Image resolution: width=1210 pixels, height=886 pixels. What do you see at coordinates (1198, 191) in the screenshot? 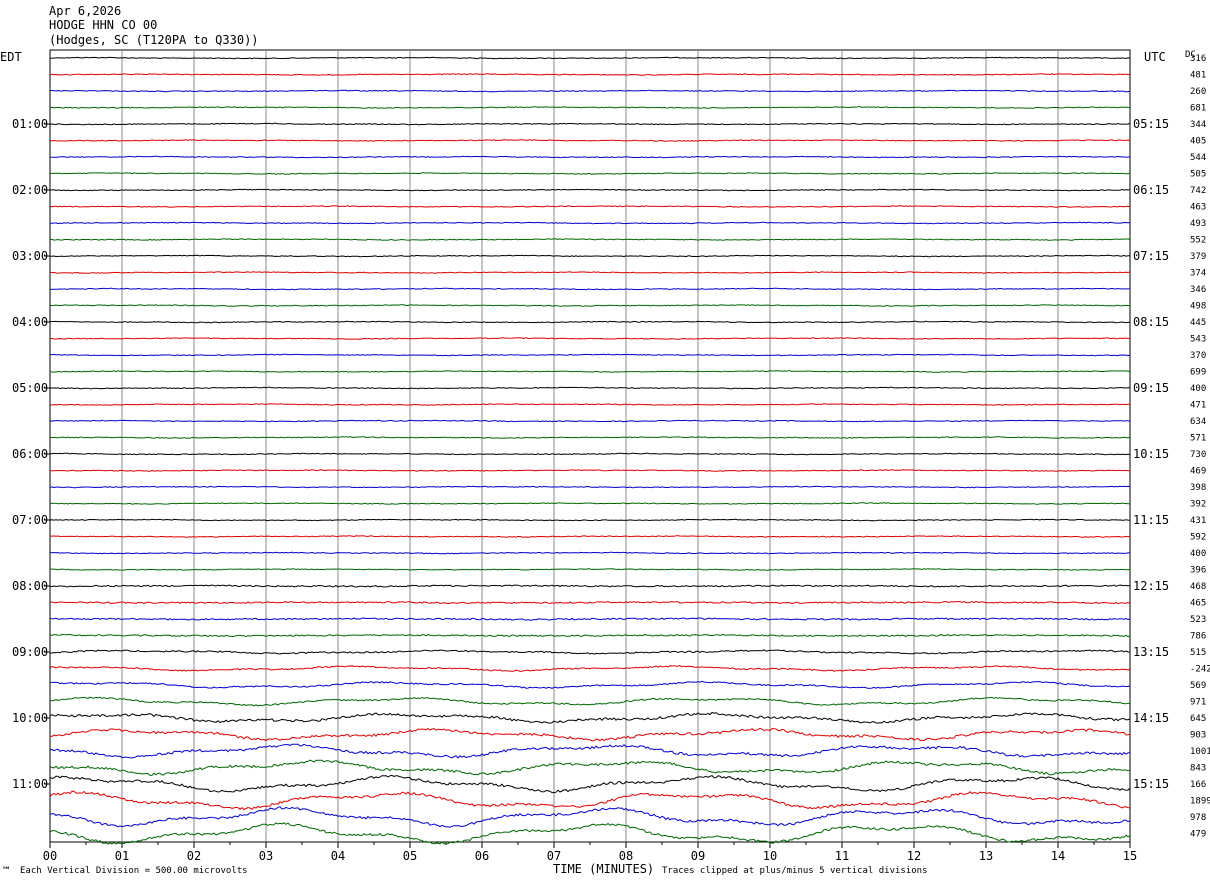
I see `dc-offset-label: 742` at bounding box center [1198, 191].